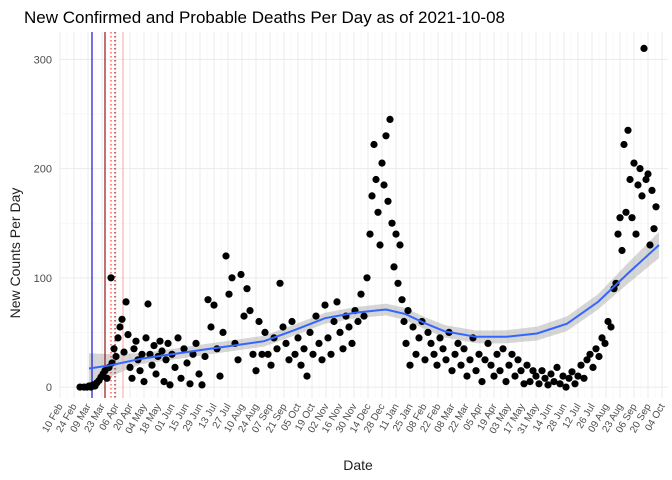 This screenshot has height=480, width=672. I want to click on reference-lines, so click(107, 215).